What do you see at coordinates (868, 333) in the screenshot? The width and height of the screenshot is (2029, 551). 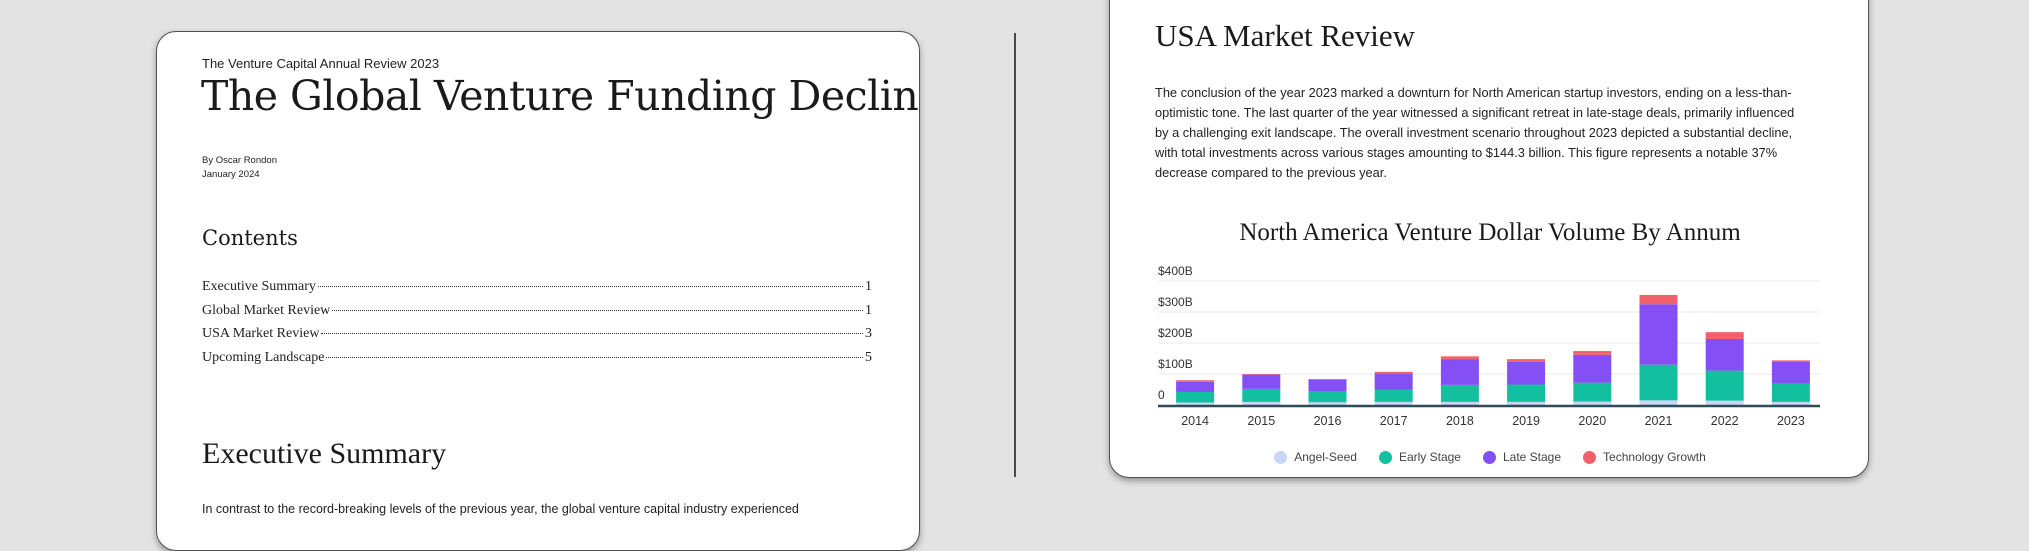 I see `toc-entry-page: 3` at bounding box center [868, 333].